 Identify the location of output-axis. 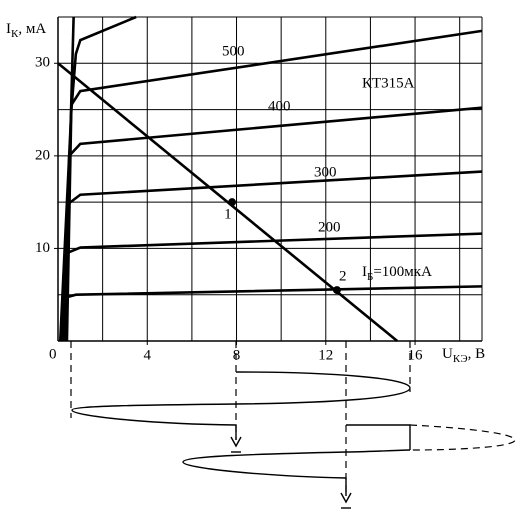
(378, 437).